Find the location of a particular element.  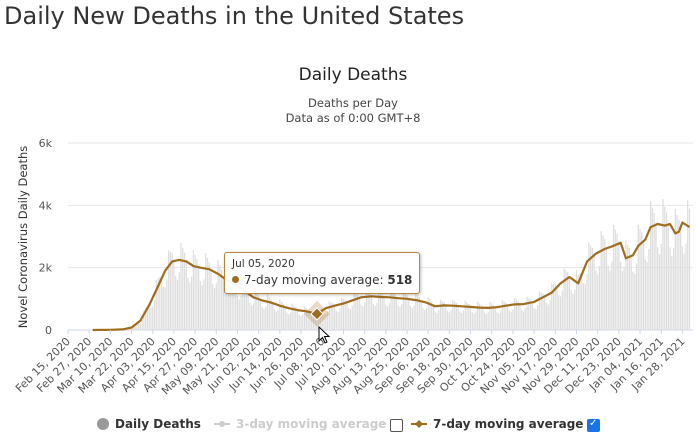

seven-day-checkbox is located at coordinates (593, 425).